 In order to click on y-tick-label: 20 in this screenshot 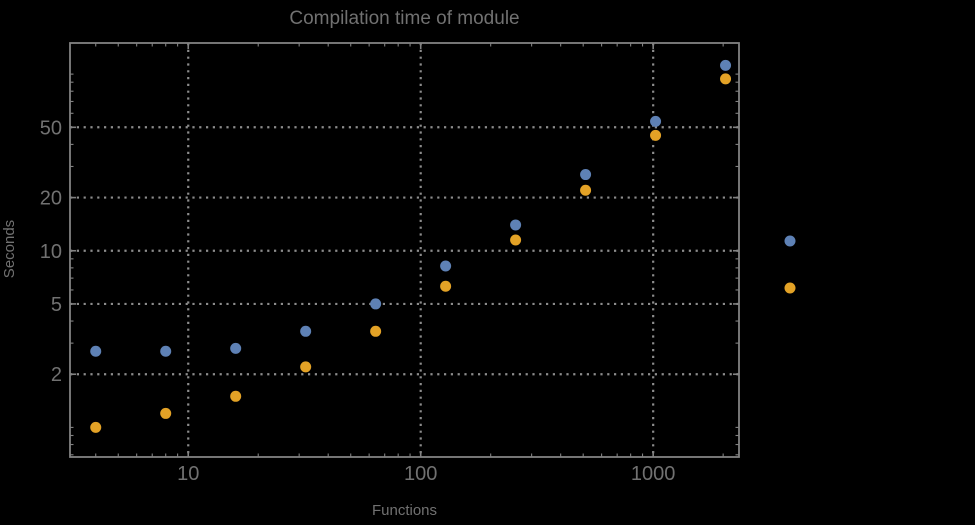, I will do `click(51, 199)`.